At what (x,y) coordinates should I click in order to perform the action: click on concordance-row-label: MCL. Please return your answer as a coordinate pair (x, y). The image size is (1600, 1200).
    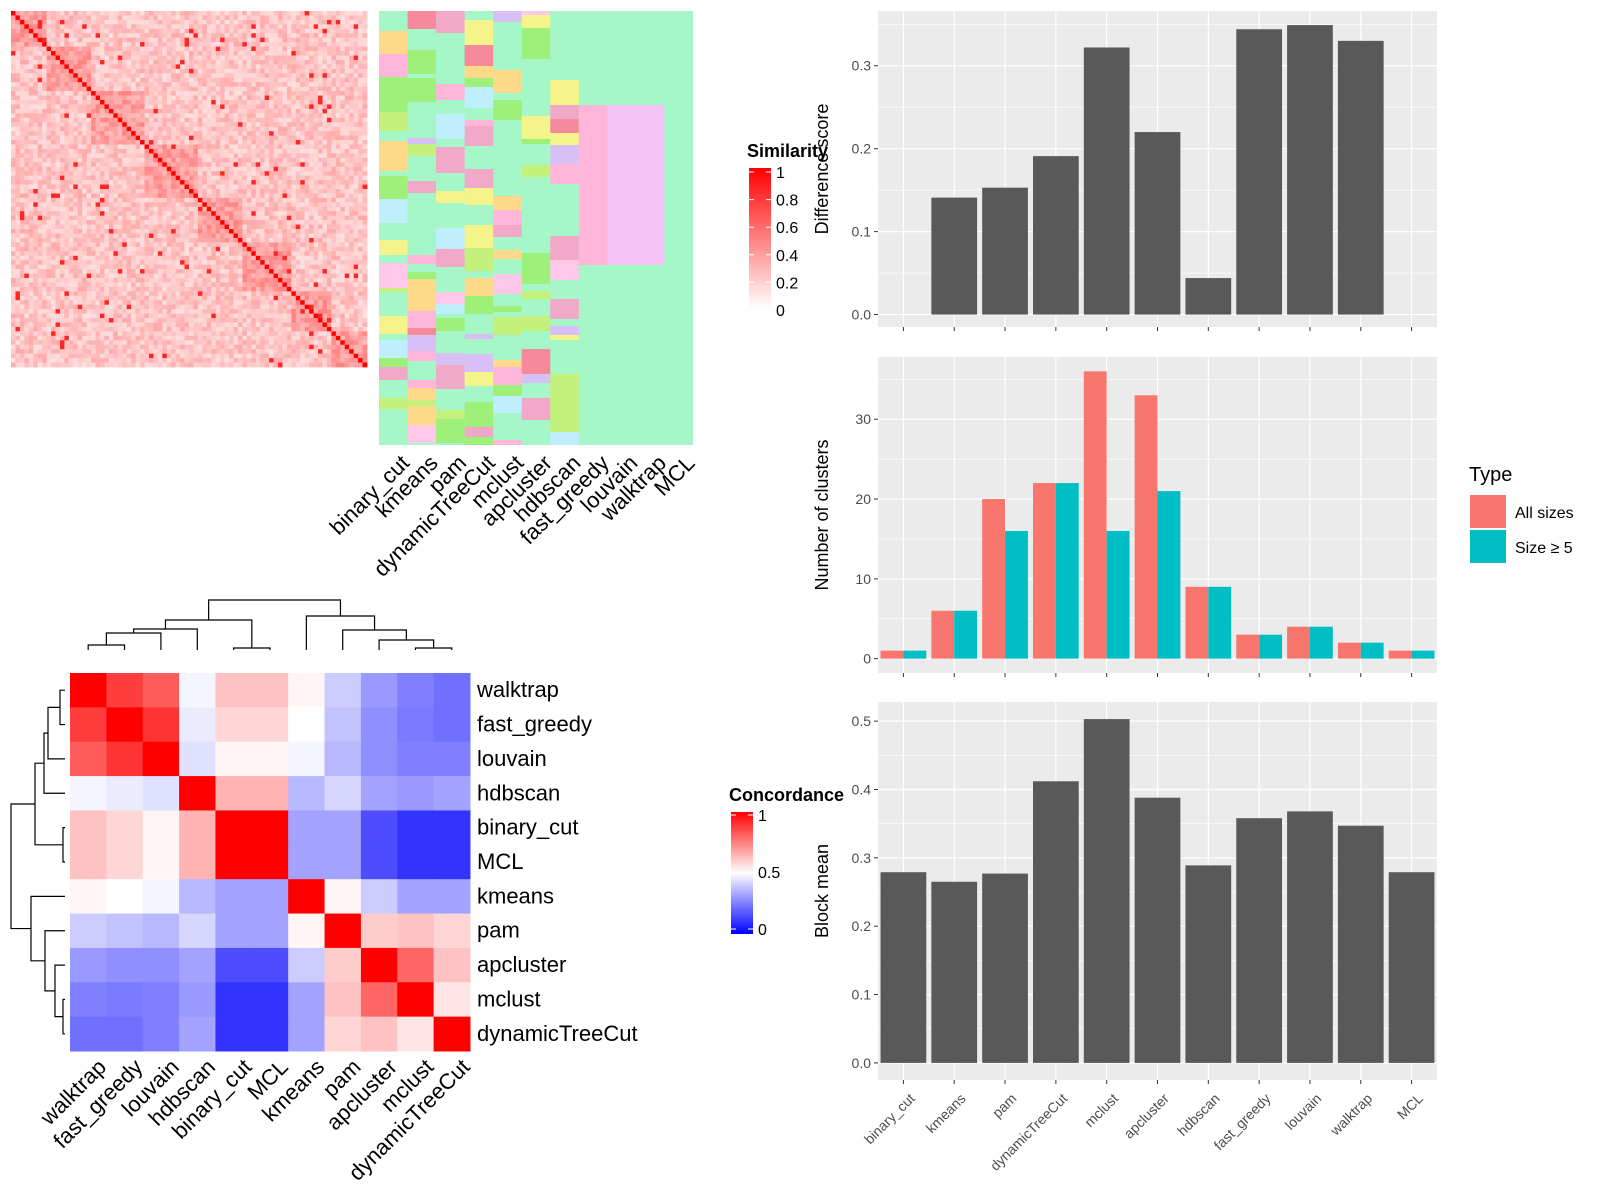
    Looking at the image, I should click on (500, 861).